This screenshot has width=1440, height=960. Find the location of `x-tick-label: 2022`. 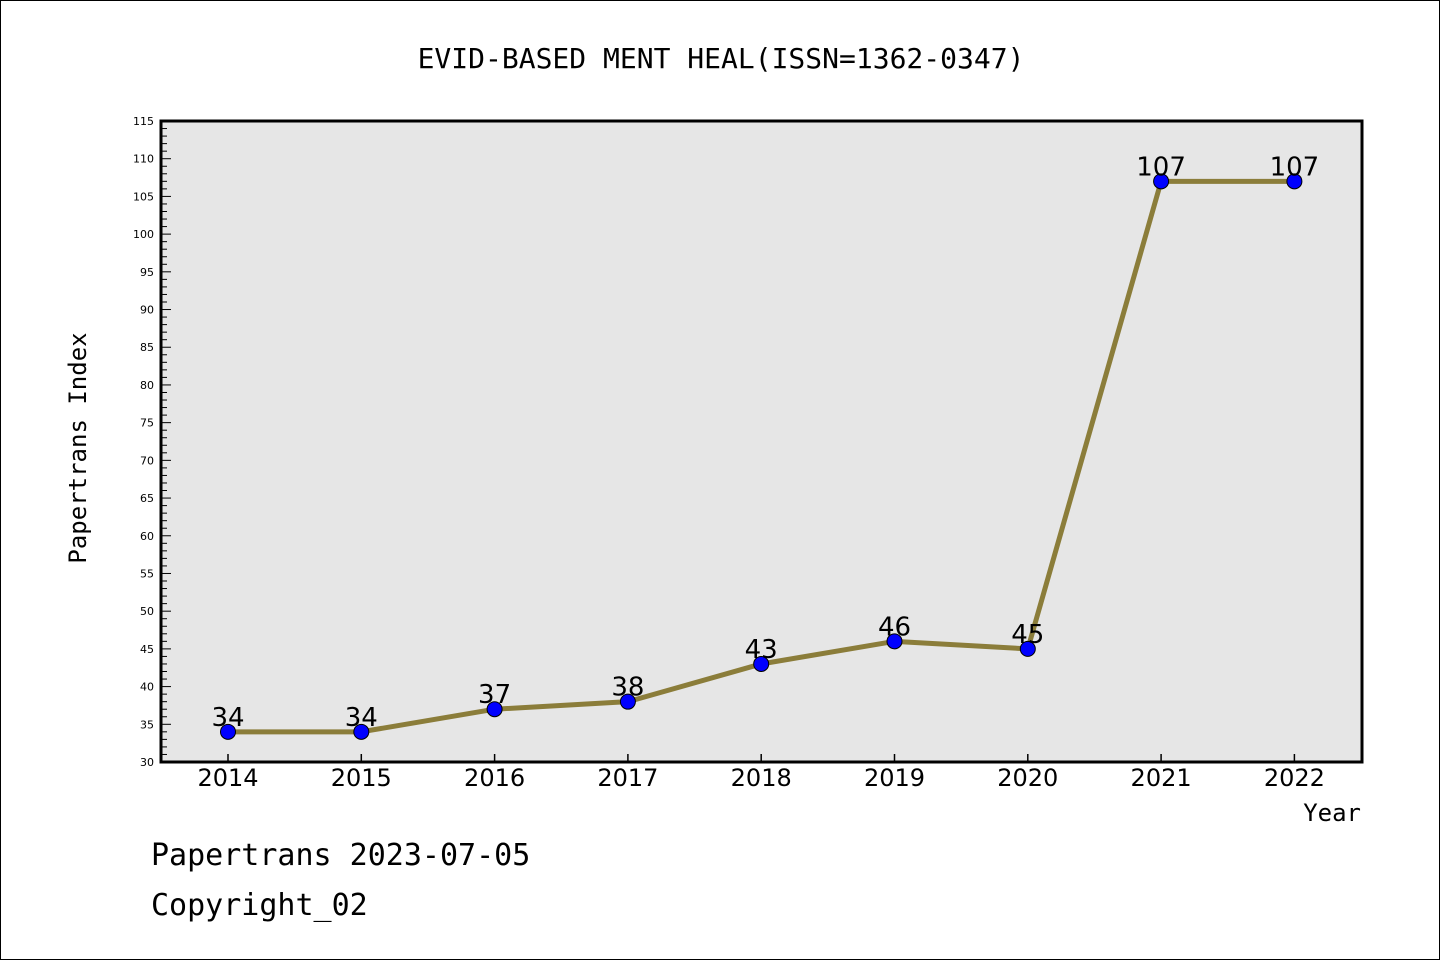

x-tick-label: 2022 is located at coordinates (1294, 778).